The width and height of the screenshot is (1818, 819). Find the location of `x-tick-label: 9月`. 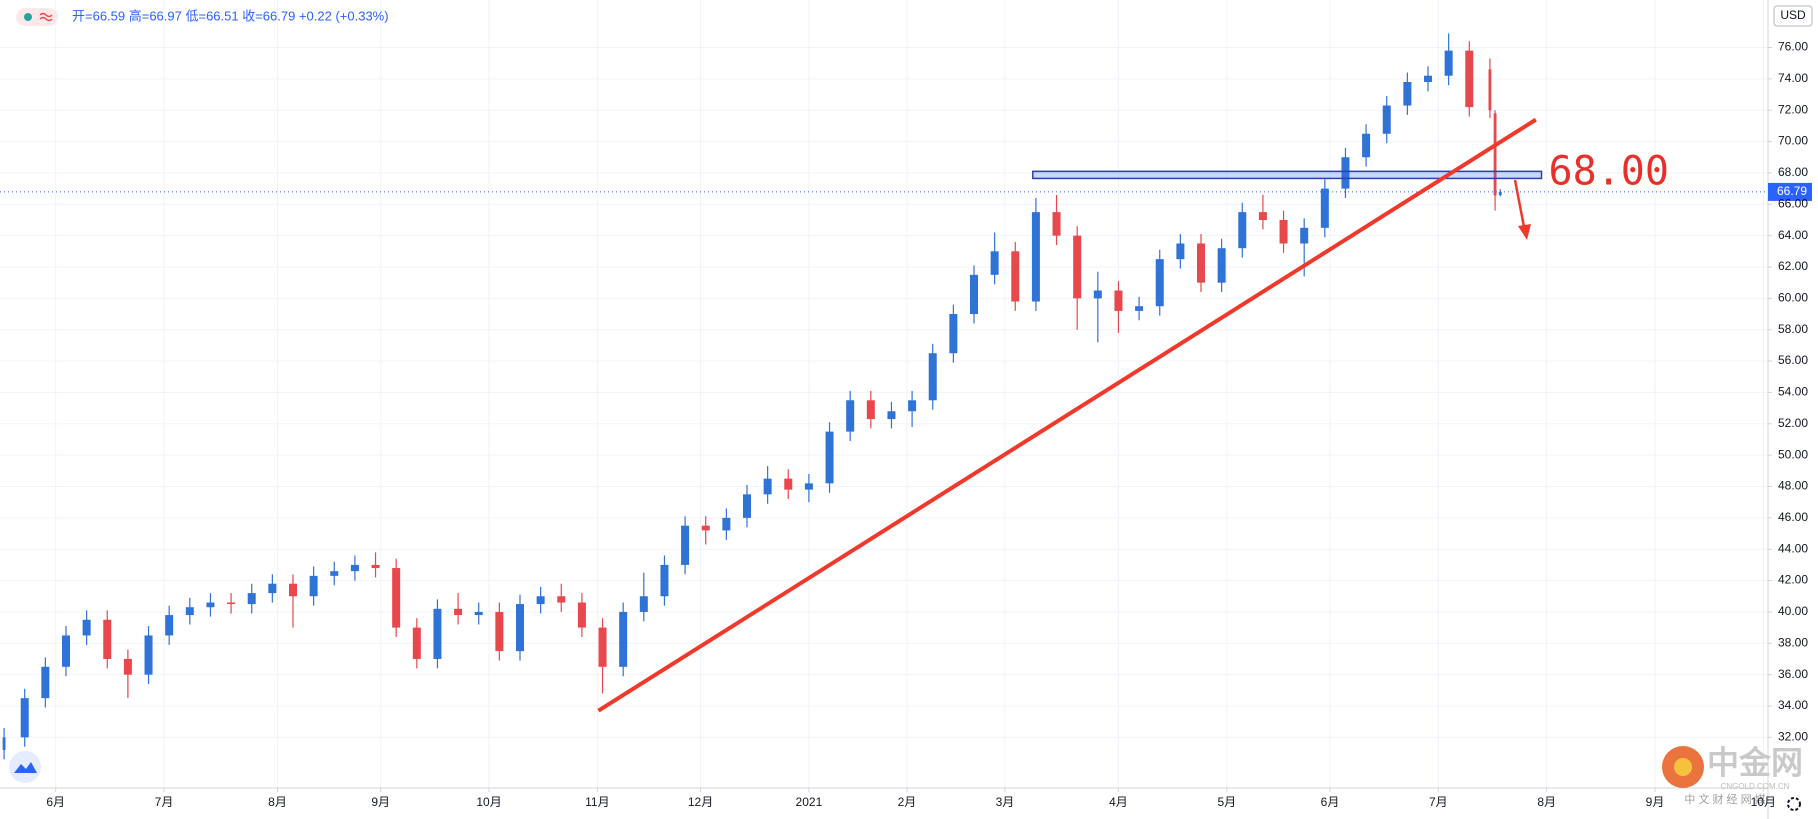

x-tick-label: 9月 is located at coordinates (1655, 802).